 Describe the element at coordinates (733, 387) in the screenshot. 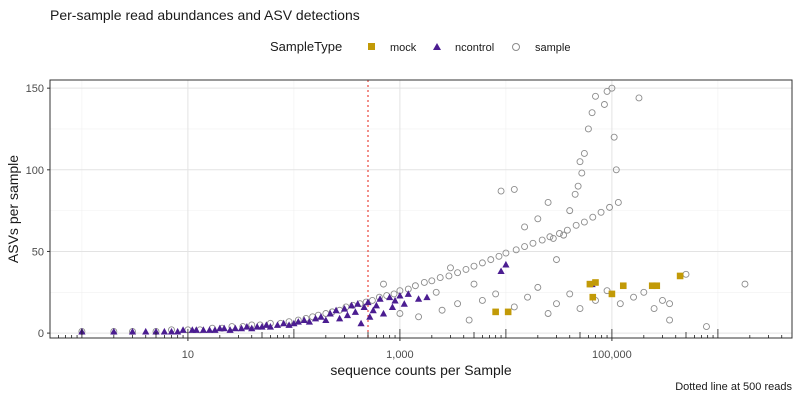

I see `chart-caption: Dotted line at 500 reads` at that location.